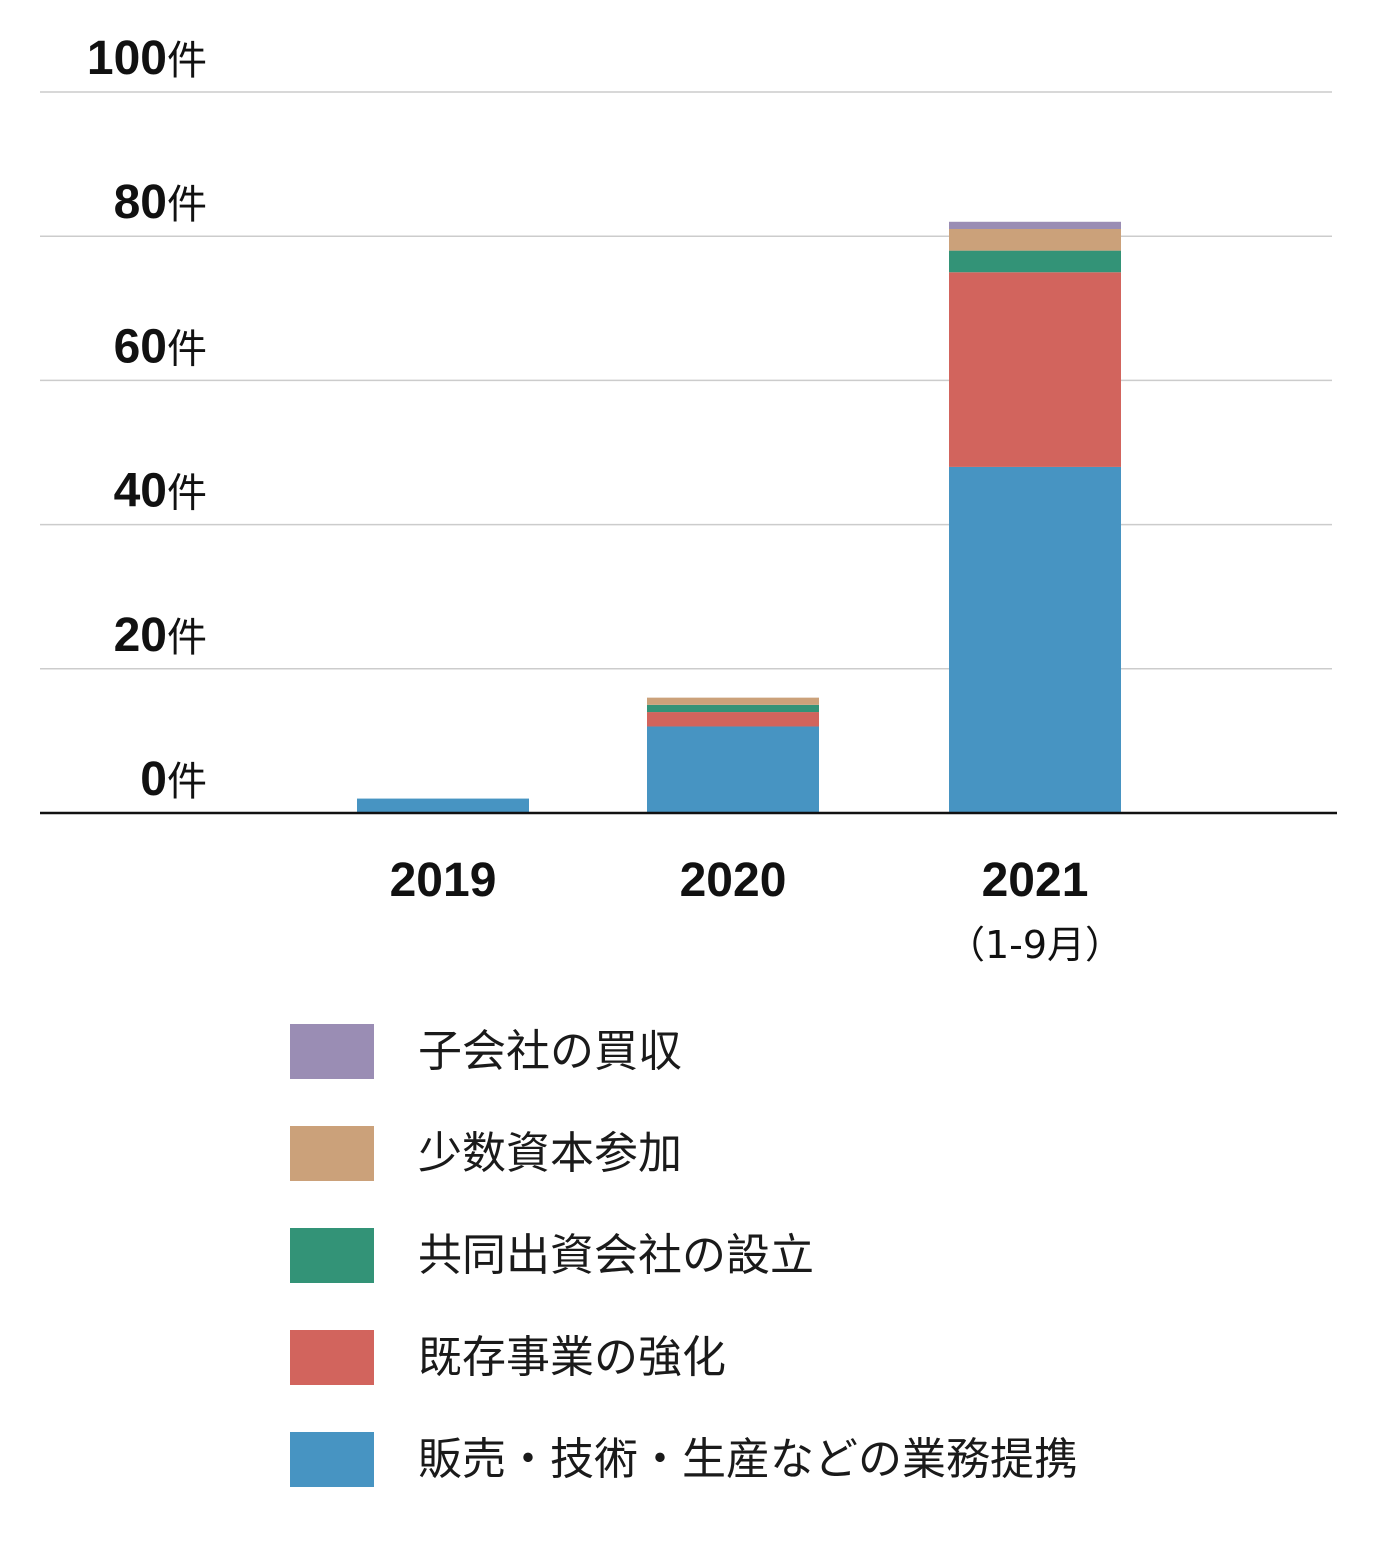  What do you see at coordinates (332, 1255) in the screenshot?
I see `legend-swatch-joint-venture` at bounding box center [332, 1255].